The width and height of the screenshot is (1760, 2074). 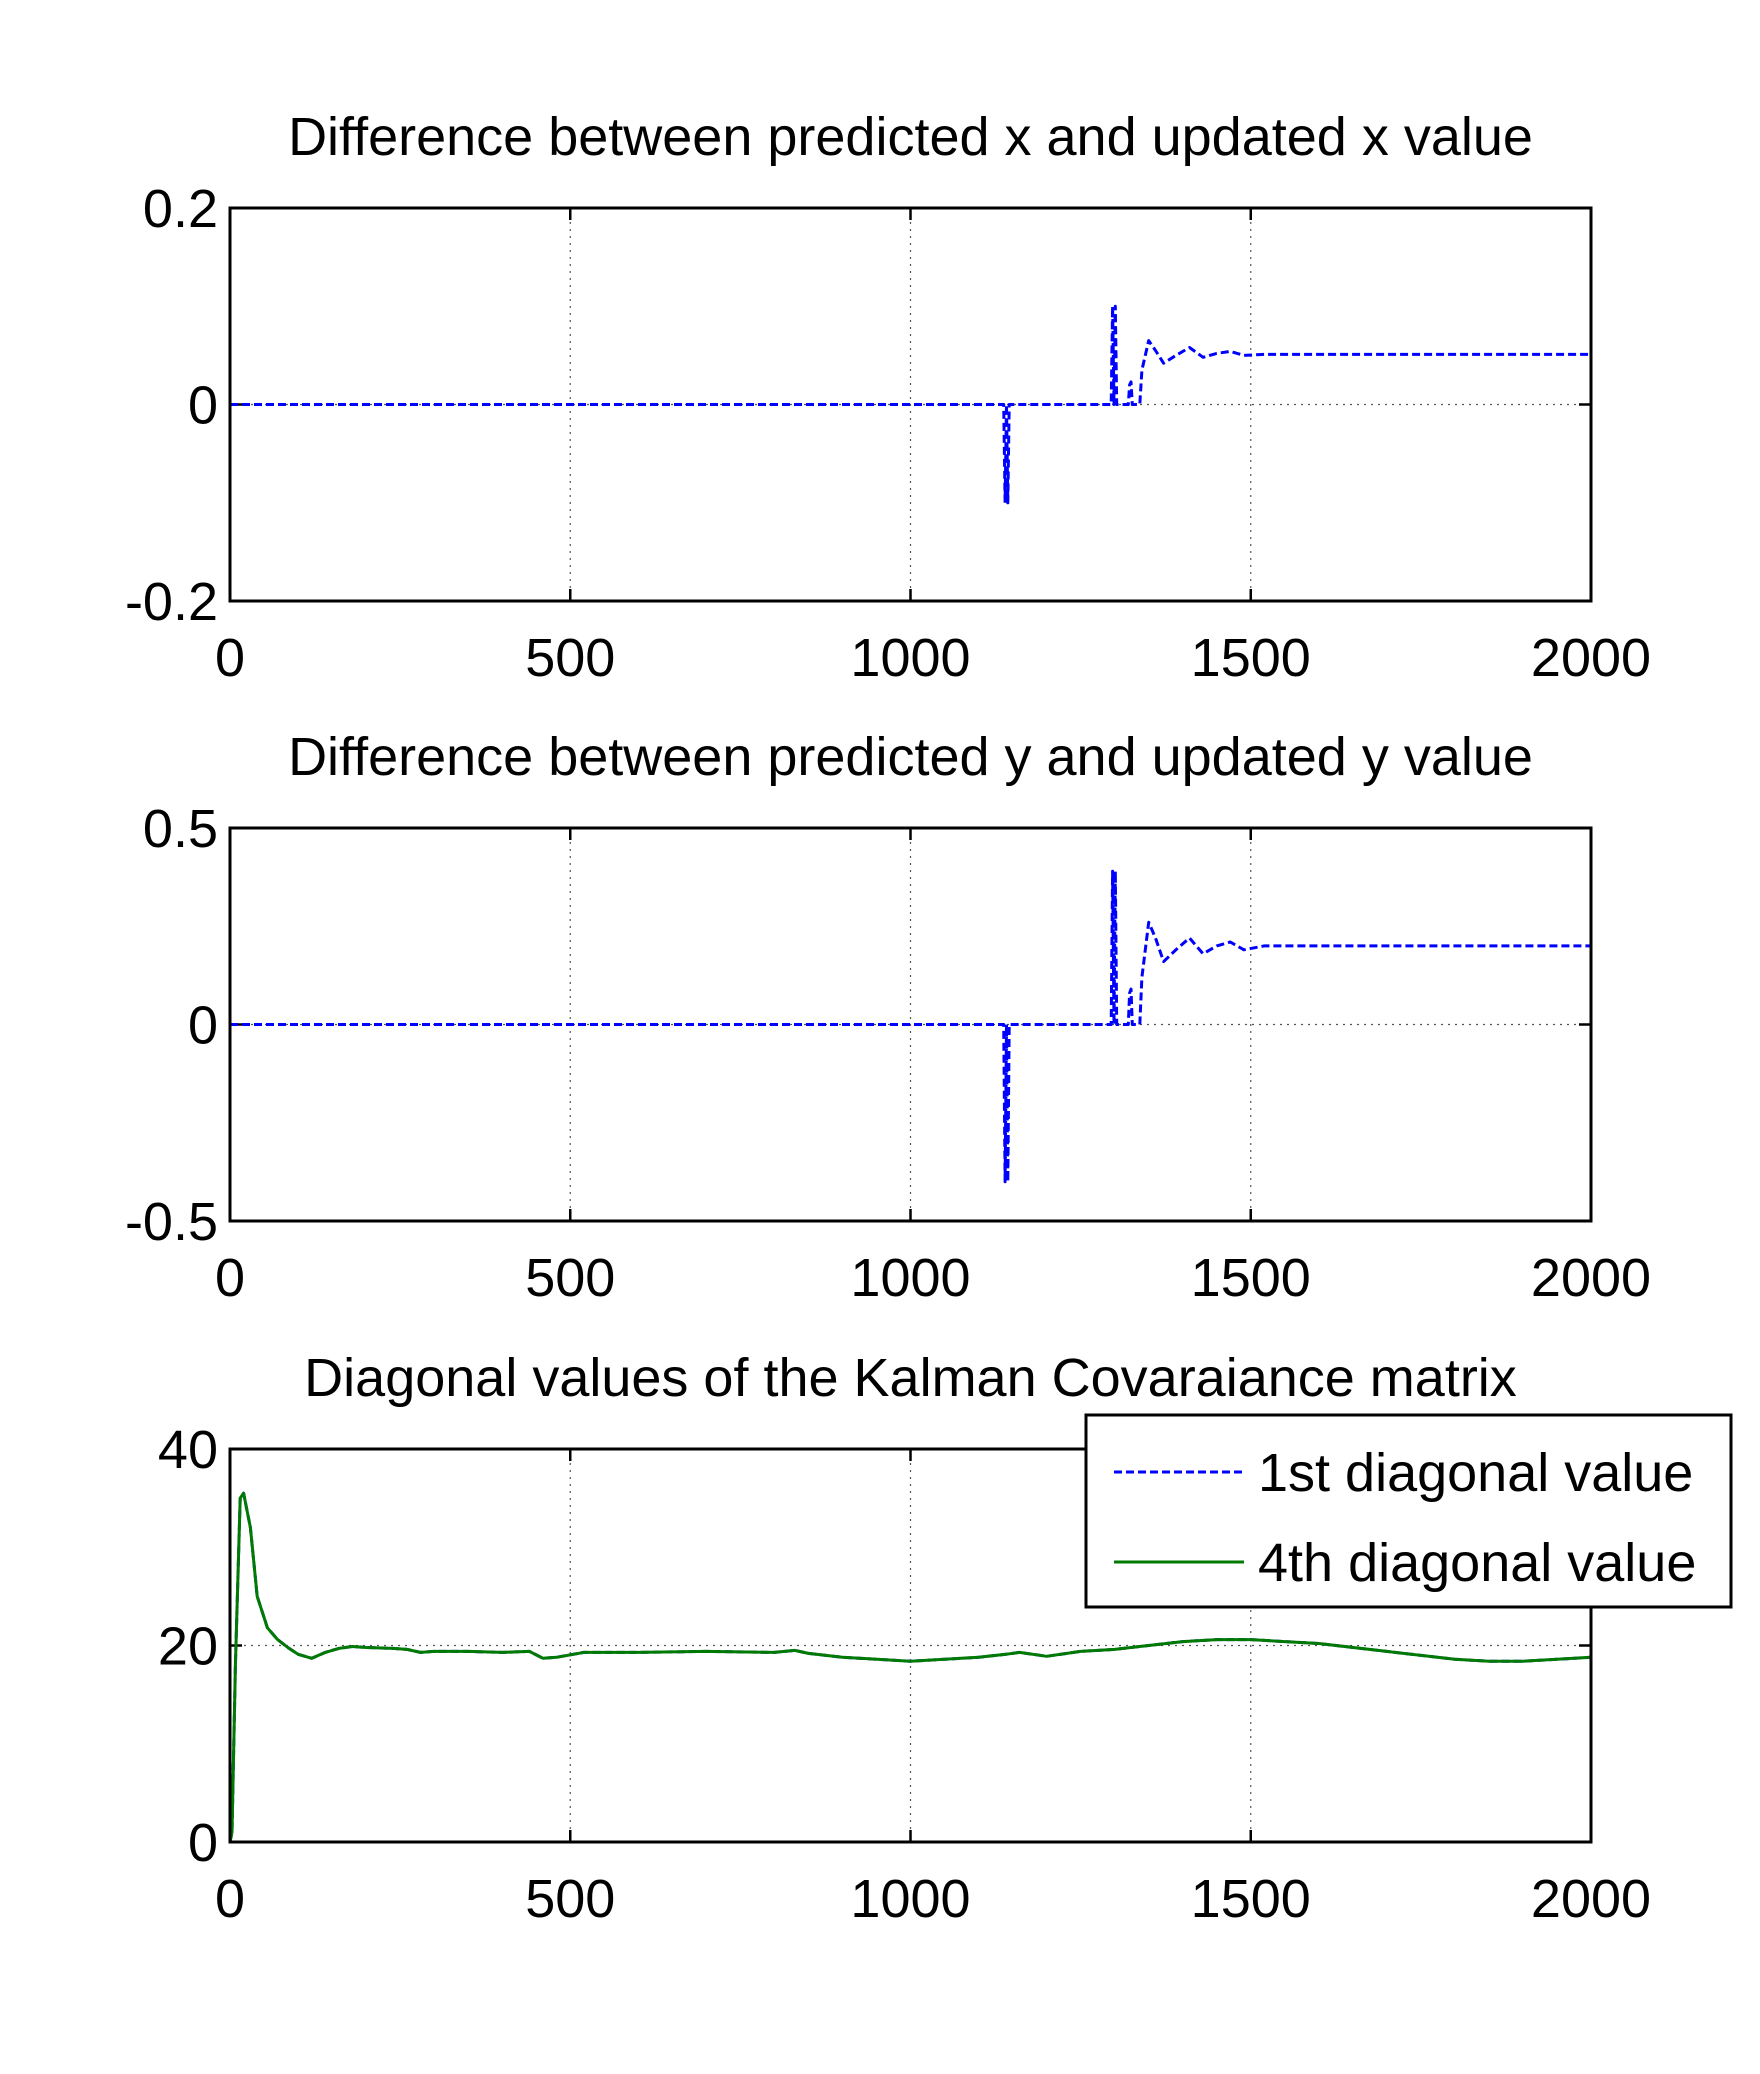 What do you see at coordinates (1475, 1473) in the screenshot?
I see `legend-label-1: 1st diagonal value` at bounding box center [1475, 1473].